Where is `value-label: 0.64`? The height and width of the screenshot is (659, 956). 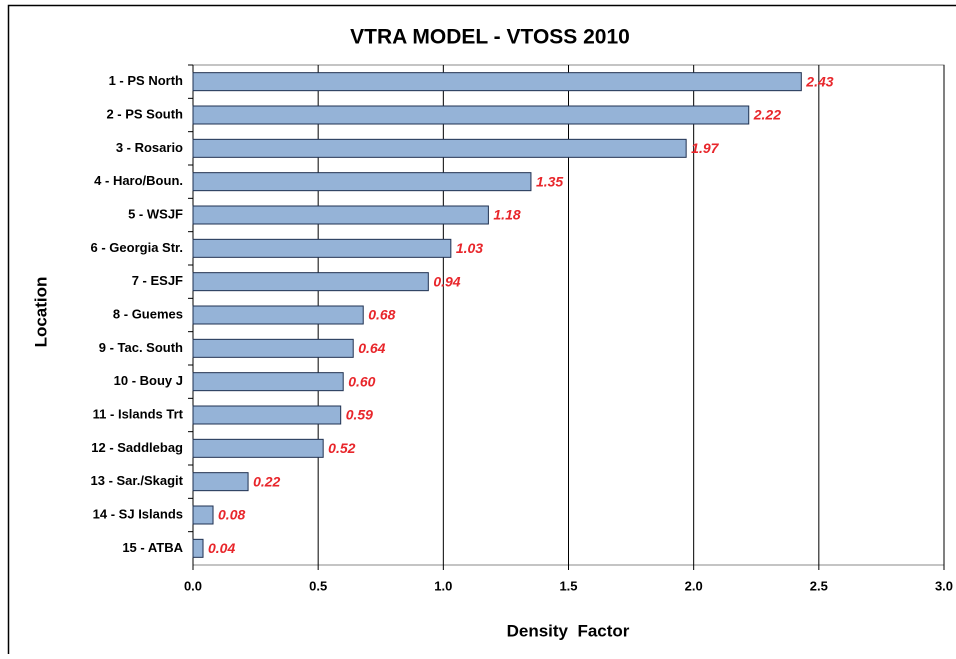
value-label: 0.64 is located at coordinates (371, 348).